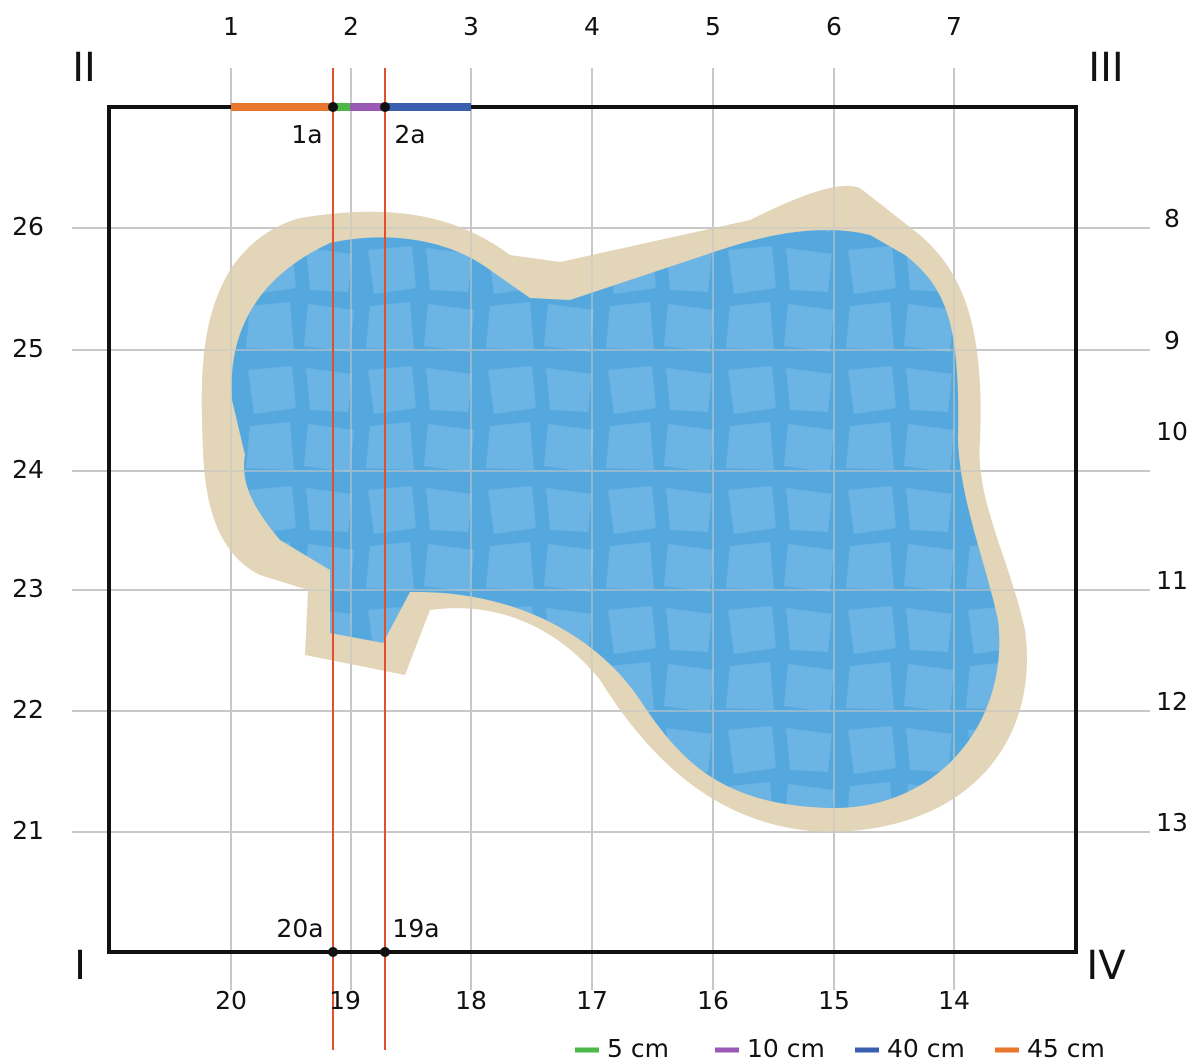 The height and width of the screenshot is (1063, 1200). Describe the element at coordinates (1172, 218) in the screenshot. I see `grid-label: 8` at that location.